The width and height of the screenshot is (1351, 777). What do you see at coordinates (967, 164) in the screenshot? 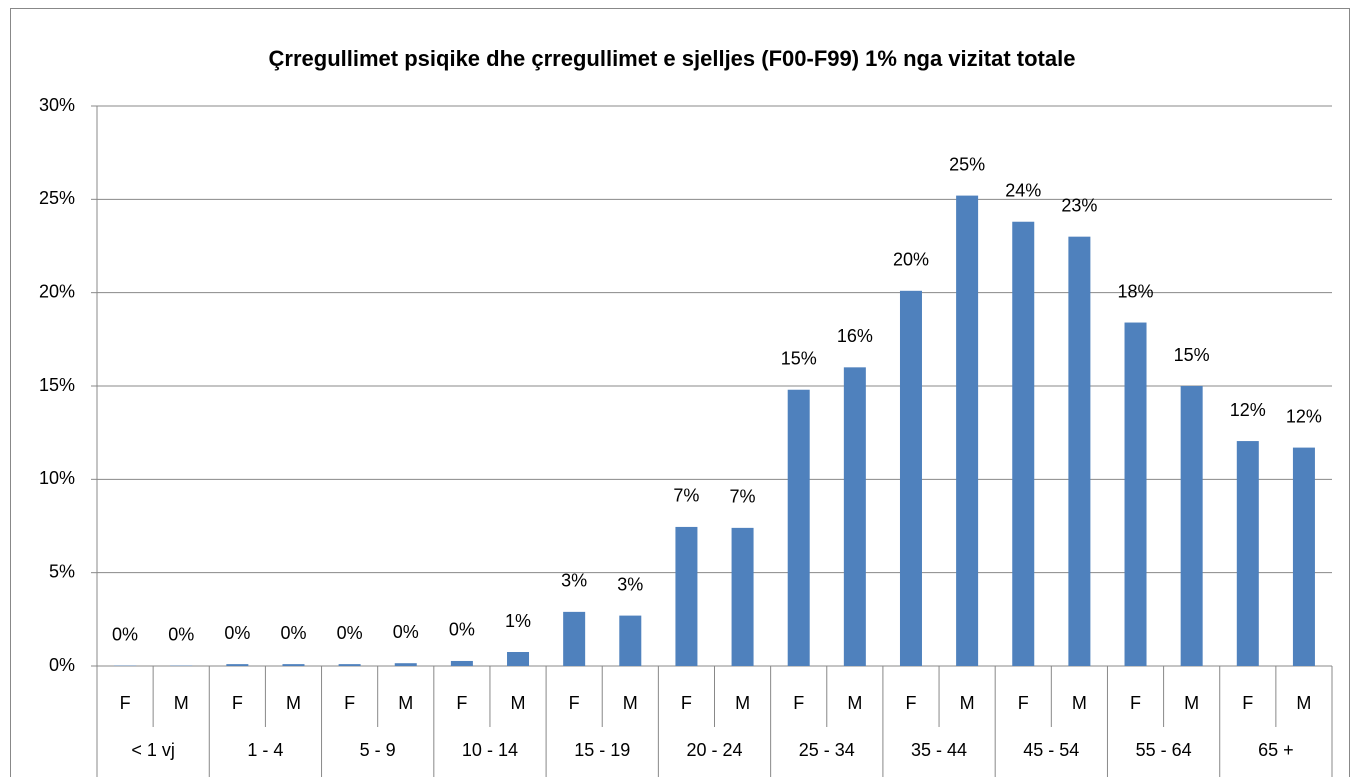
I see `data-label: 25%` at bounding box center [967, 164].